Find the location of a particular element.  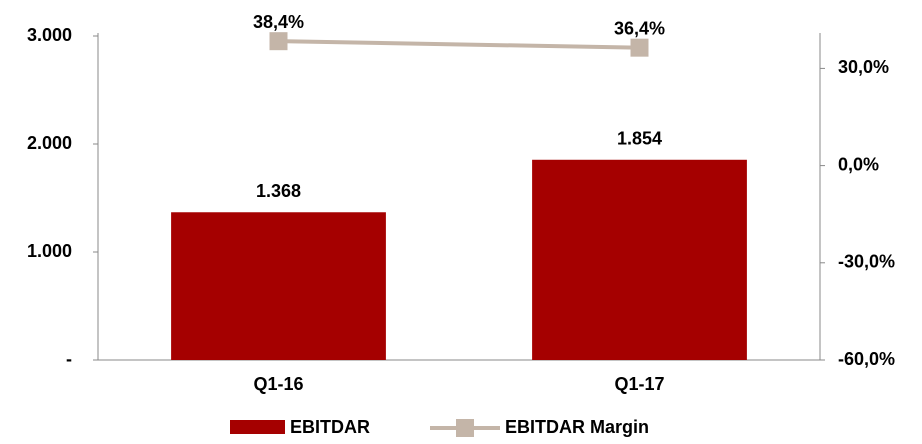

legend-marker is located at coordinates (465, 428).